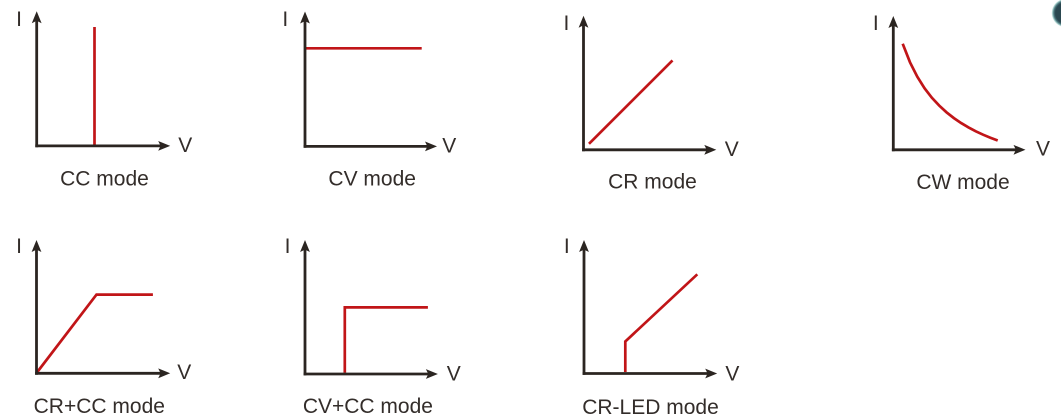 This screenshot has height=420, width=1061. I want to click on svg-text: CC mode, so click(104, 178).